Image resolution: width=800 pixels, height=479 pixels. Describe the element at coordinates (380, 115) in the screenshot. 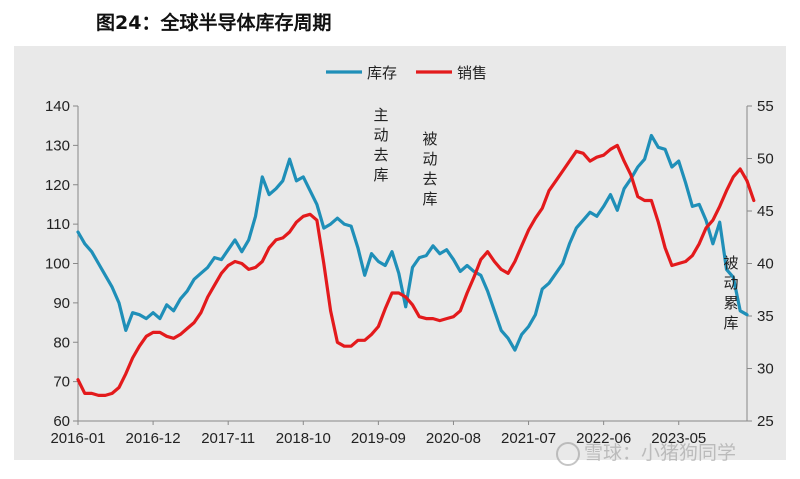

I see `annotation-label: 主` at that location.